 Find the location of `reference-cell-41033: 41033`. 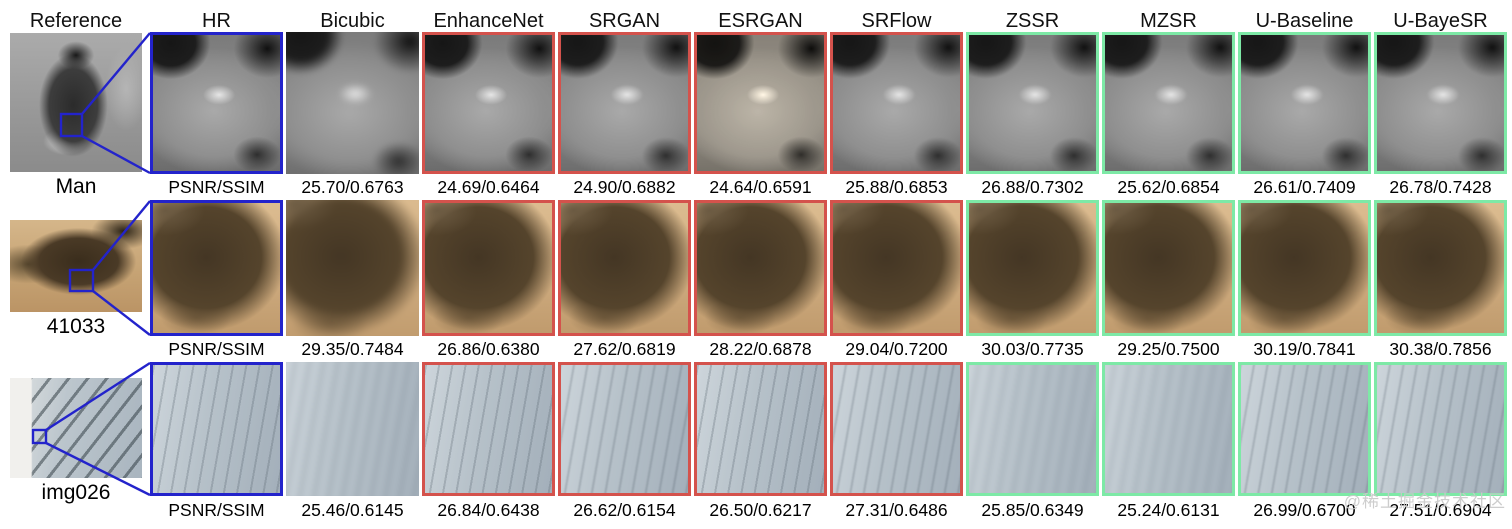

reference-cell-41033: 41033 is located at coordinates (76, 281).